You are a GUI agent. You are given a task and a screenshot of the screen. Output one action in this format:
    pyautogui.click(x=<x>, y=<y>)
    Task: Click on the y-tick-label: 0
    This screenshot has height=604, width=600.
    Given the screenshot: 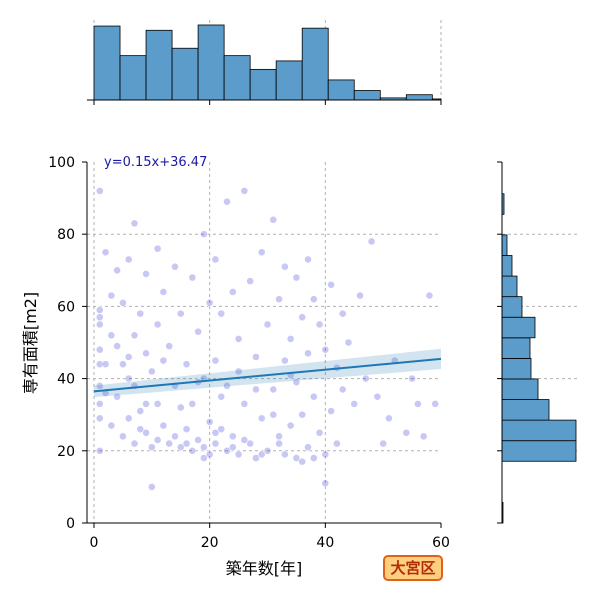 What is the action you would take?
    pyautogui.click(x=70, y=524)
    